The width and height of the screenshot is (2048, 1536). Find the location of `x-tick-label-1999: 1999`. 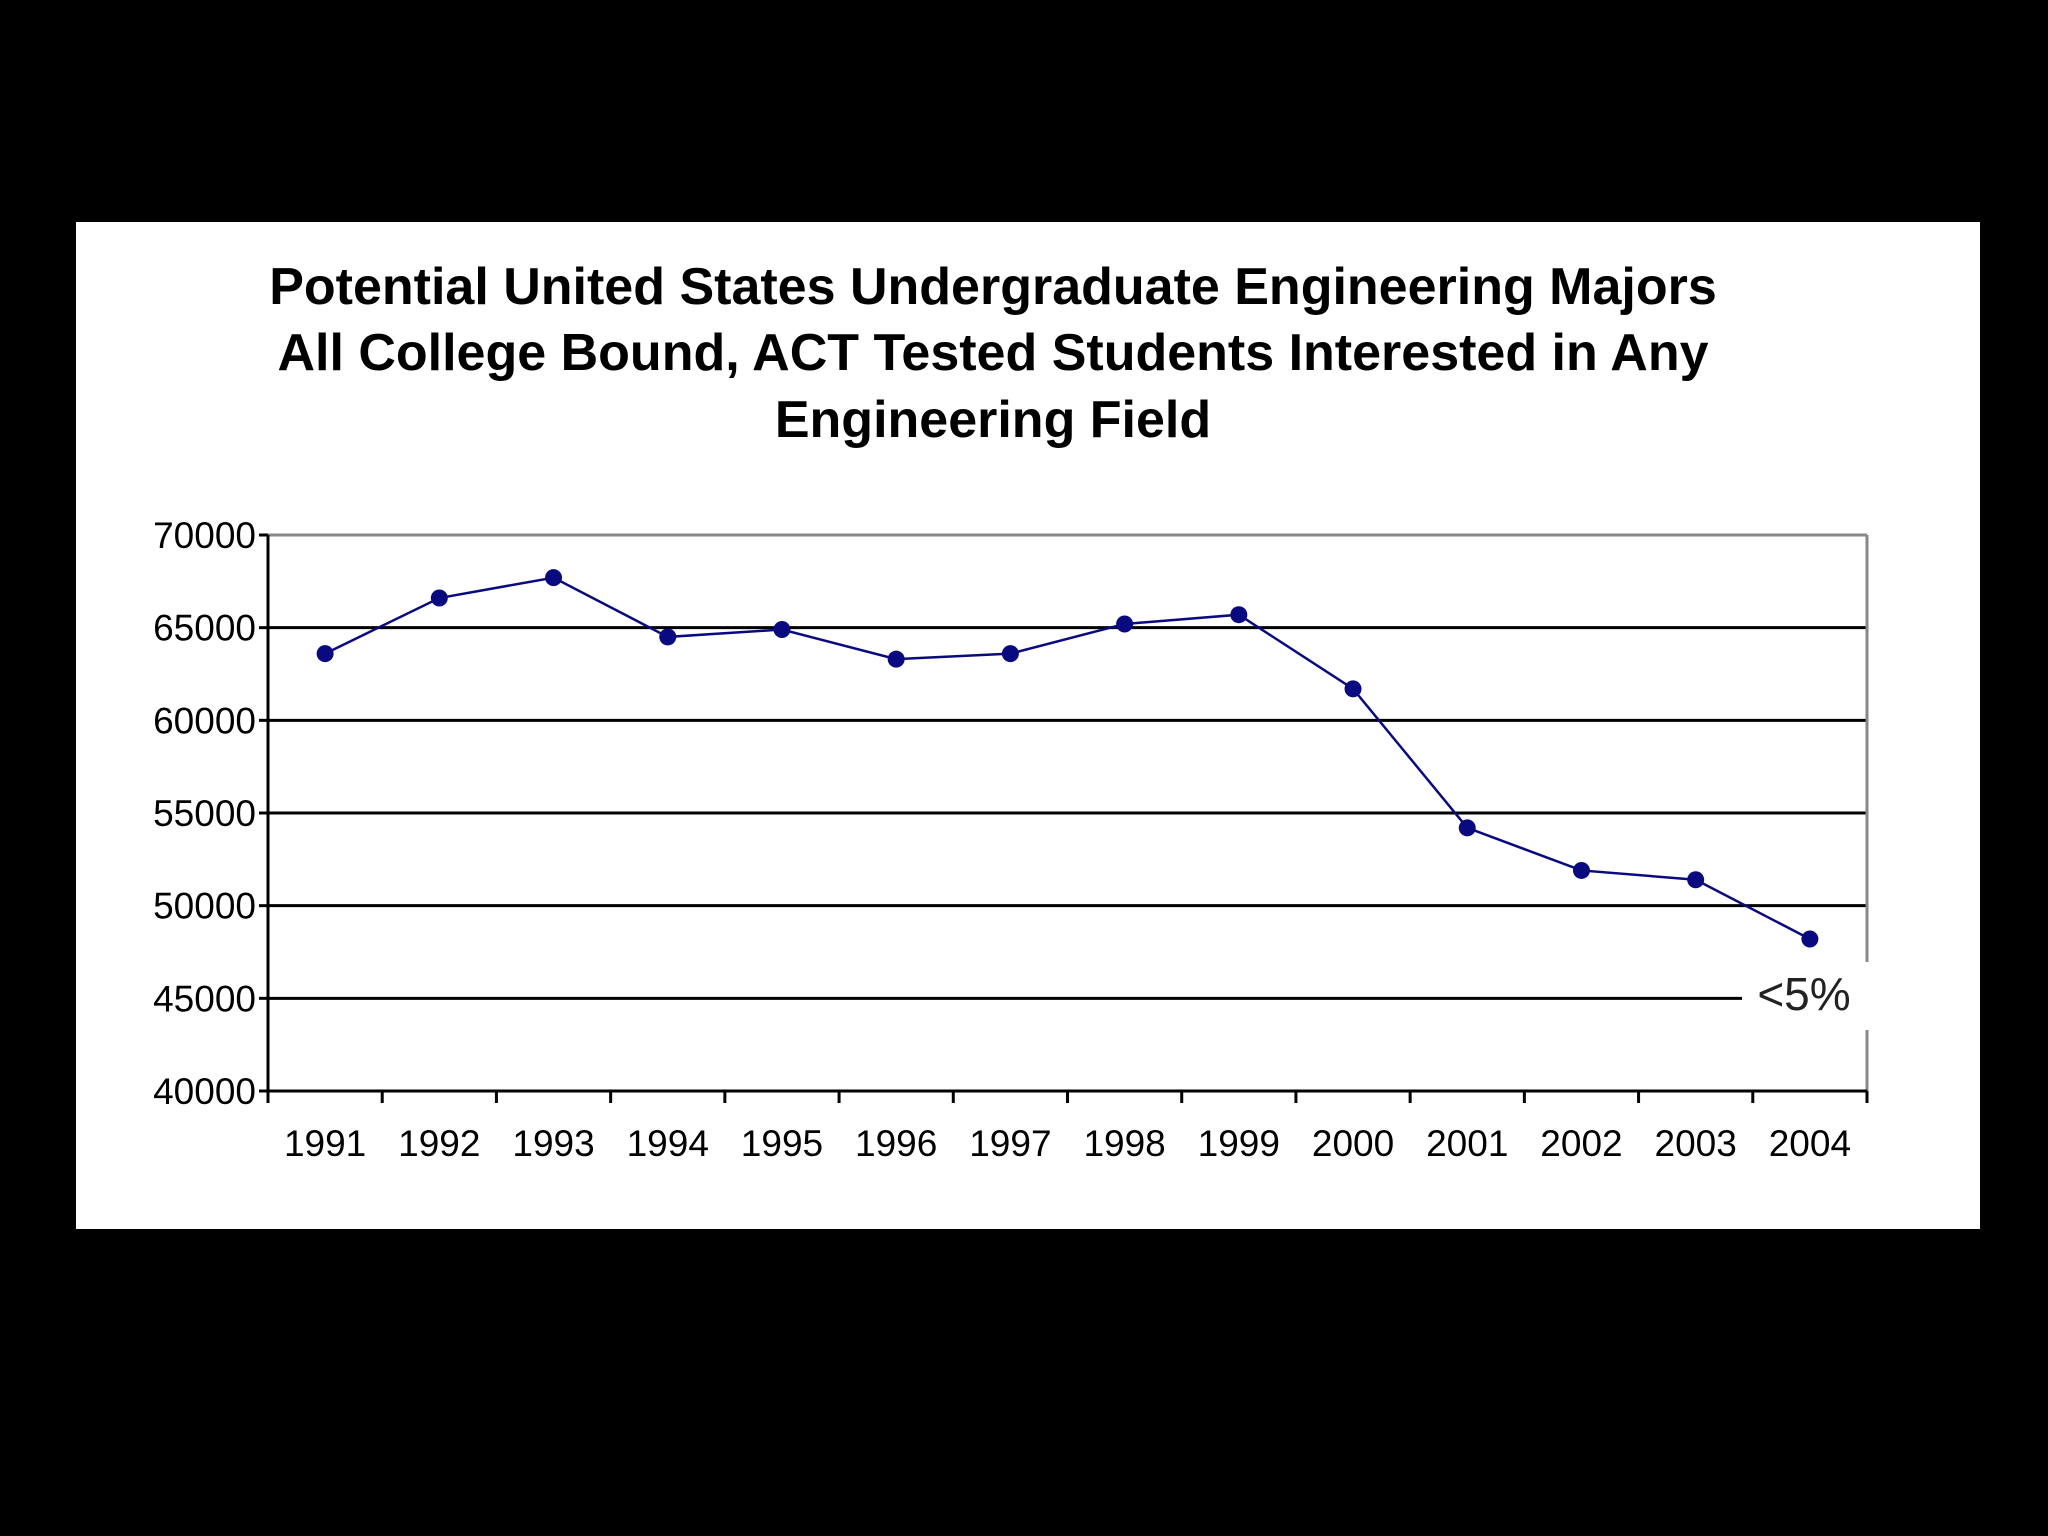

x-tick-label-1999: 1999 is located at coordinates (1239, 1143).